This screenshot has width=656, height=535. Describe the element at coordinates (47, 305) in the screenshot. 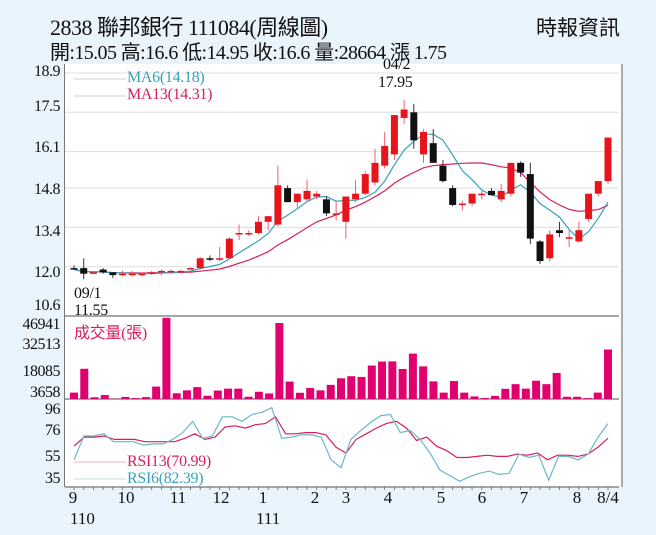

I see `price-tick: 10.6` at that location.